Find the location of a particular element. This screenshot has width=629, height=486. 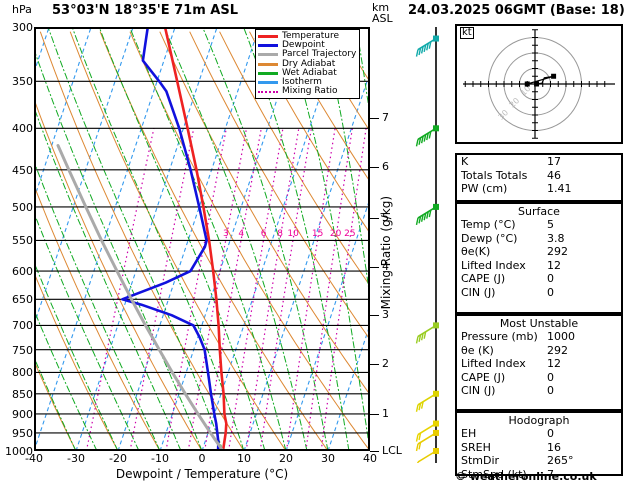

legend-row-dewpoint: Dewpoint is located at coordinates (307, 45).